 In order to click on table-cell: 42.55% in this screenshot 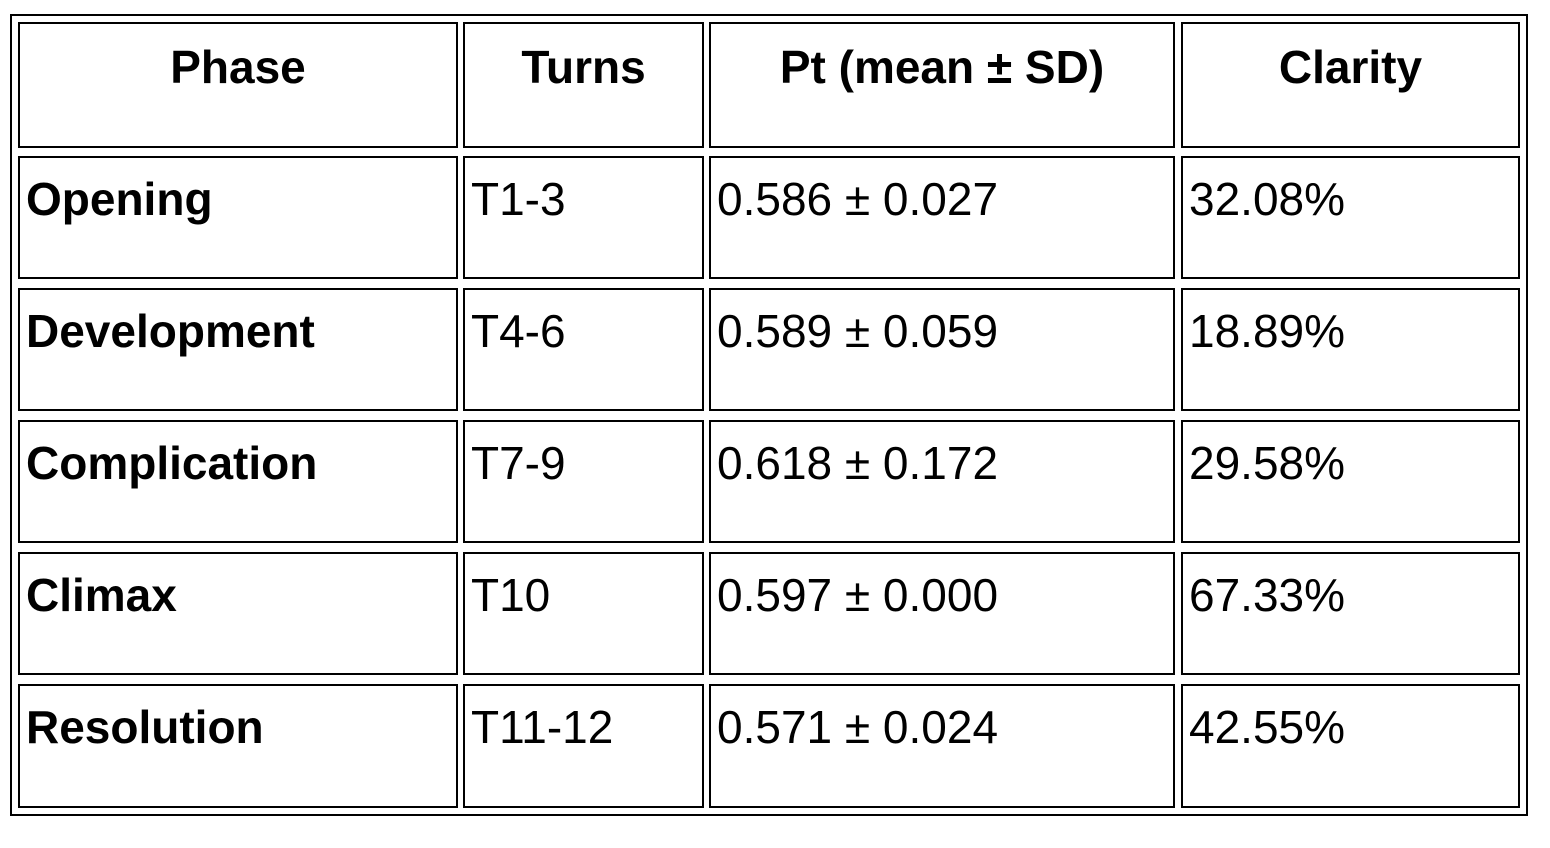, I will do `click(1350, 746)`.